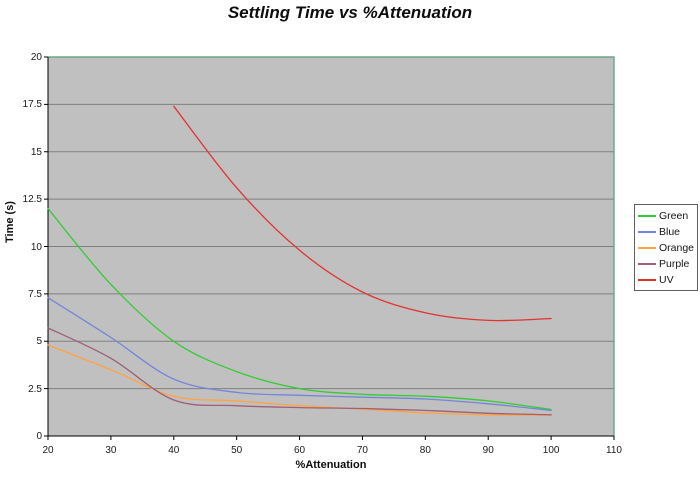  What do you see at coordinates (32, 105) in the screenshot?
I see `y-tick-label-17.5: 17.5` at bounding box center [32, 105].